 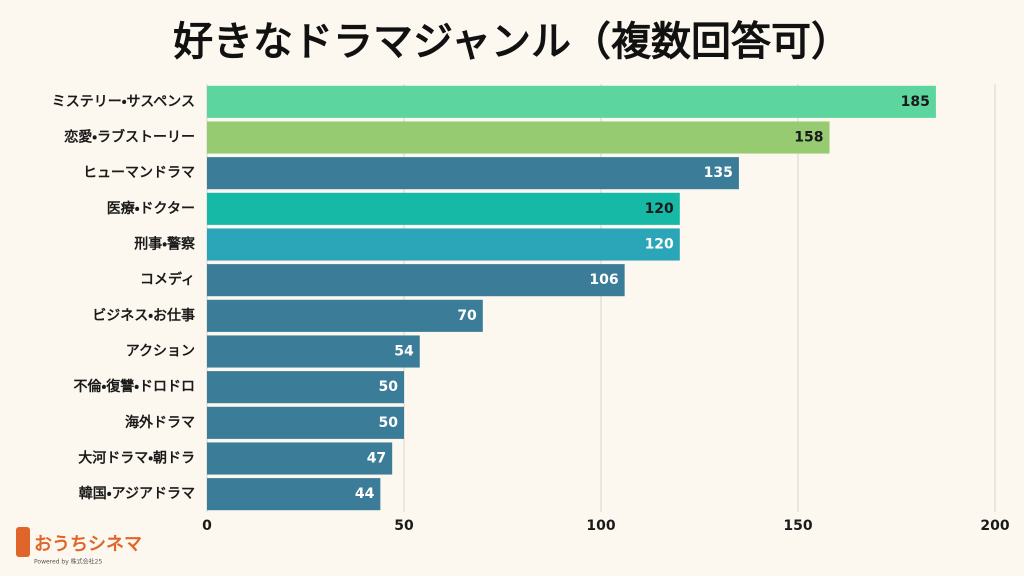 What do you see at coordinates (123, 102) in the screenshot?
I see `category-label: ミステリー・サスペンス` at bounding box center [123, 102].